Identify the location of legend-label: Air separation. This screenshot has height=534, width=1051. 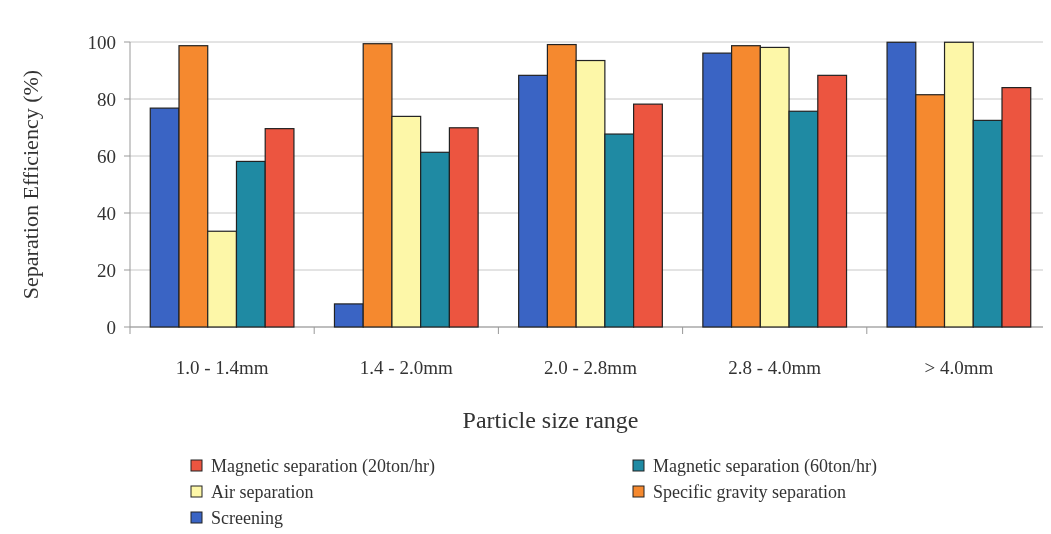
(262, 492).